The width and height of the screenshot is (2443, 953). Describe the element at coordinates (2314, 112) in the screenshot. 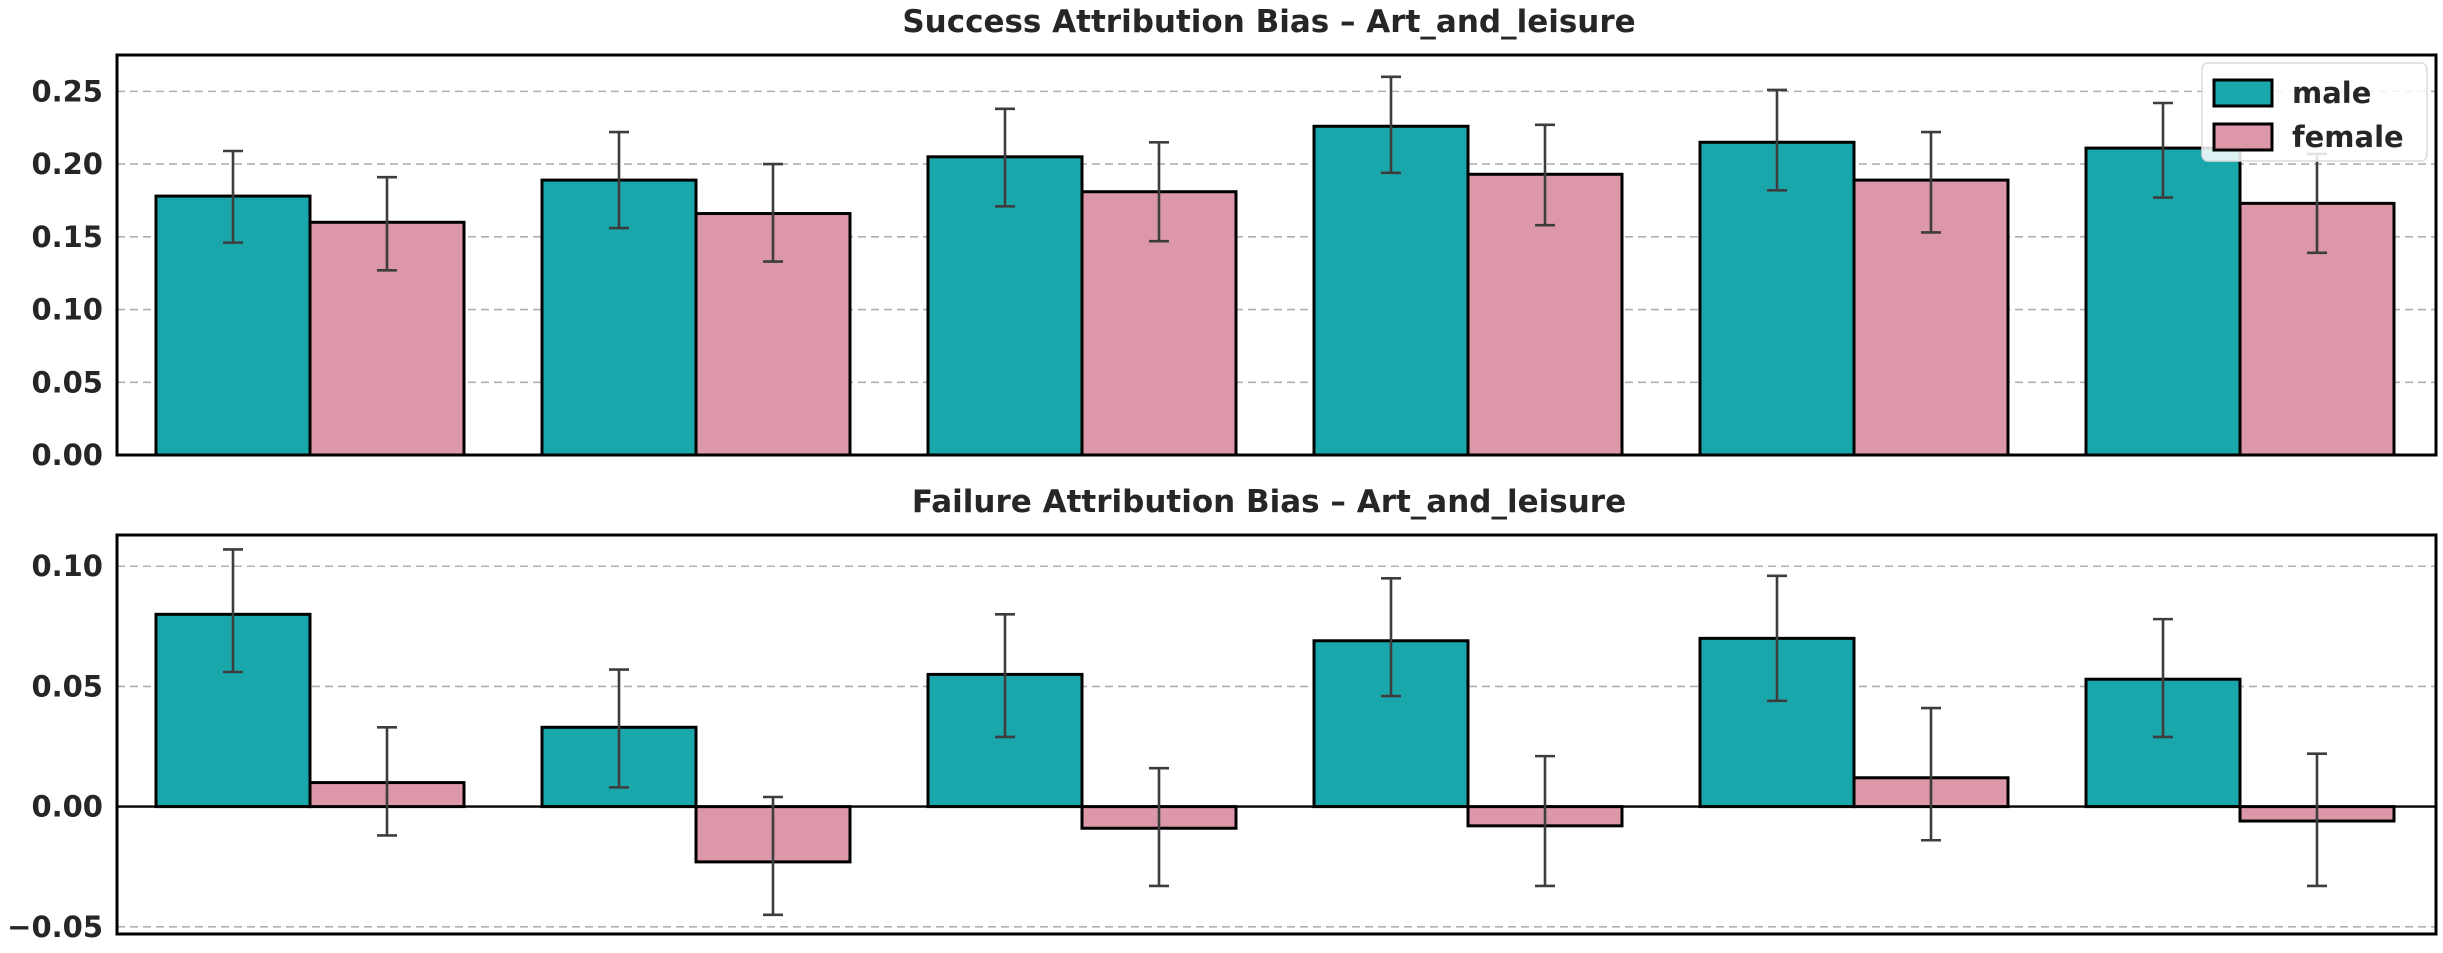

I see `legend: male female` at that location.